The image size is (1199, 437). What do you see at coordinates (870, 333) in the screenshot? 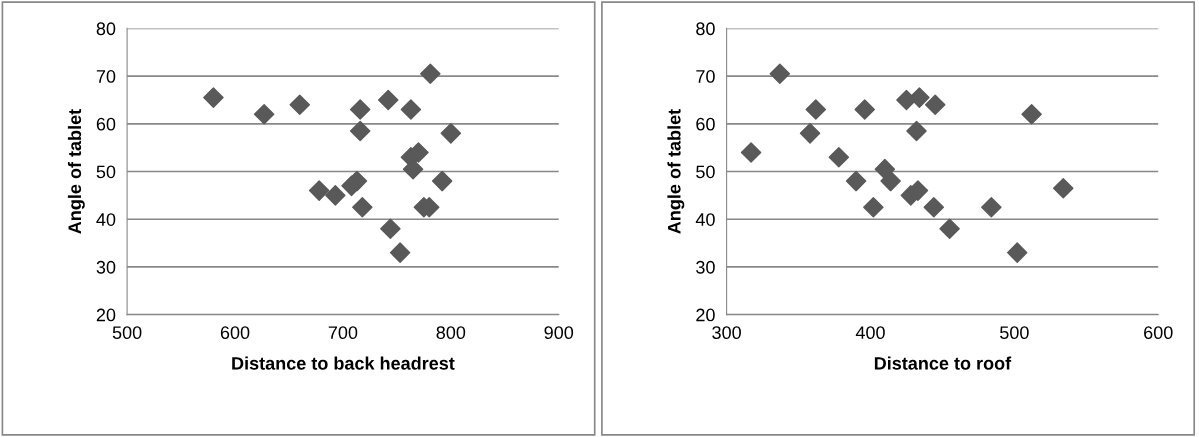
I see `x-tick-label: 400` at bounding box center [870, 333].